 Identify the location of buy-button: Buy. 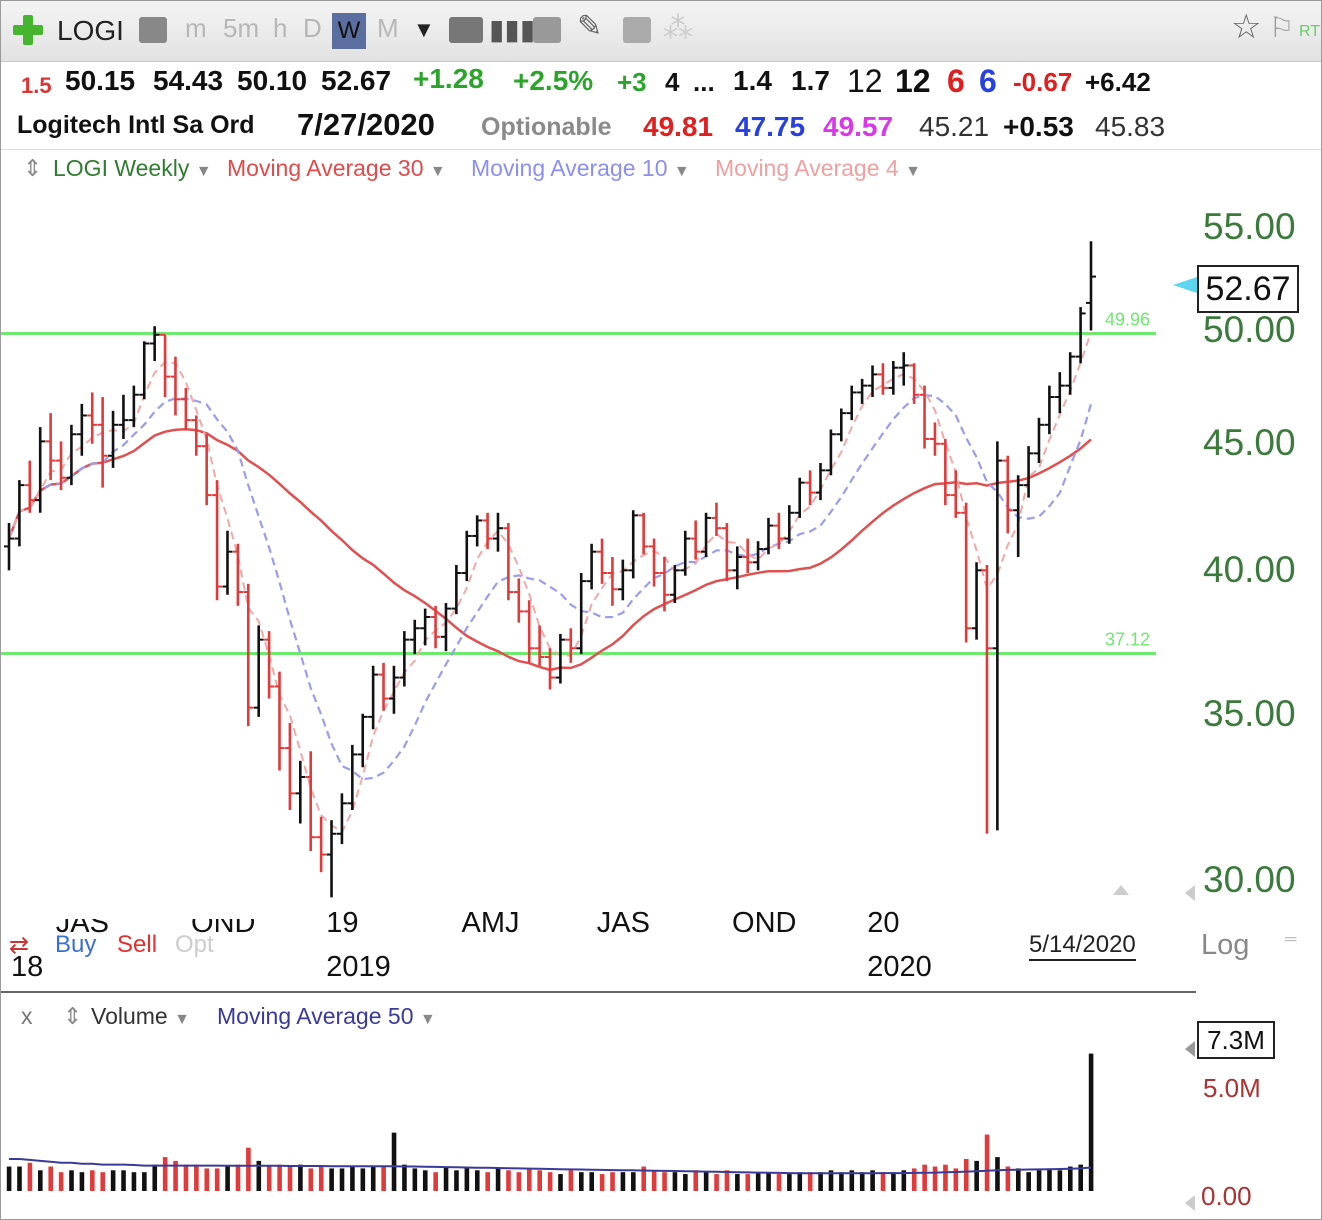
(76, 944).